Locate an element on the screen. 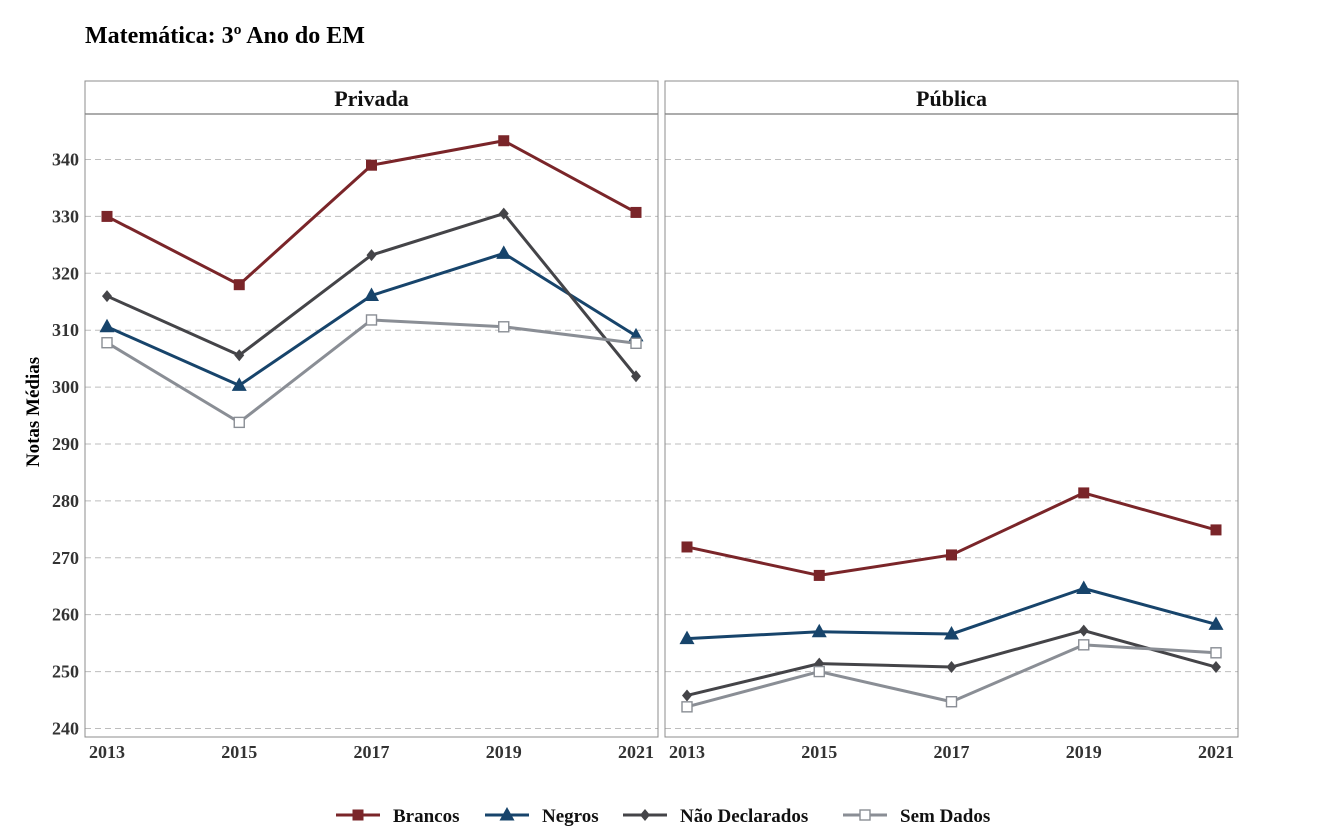 This screenshot has width=1317, height=835. legend-item-negros: Negros is located at coordinates (542, 816).